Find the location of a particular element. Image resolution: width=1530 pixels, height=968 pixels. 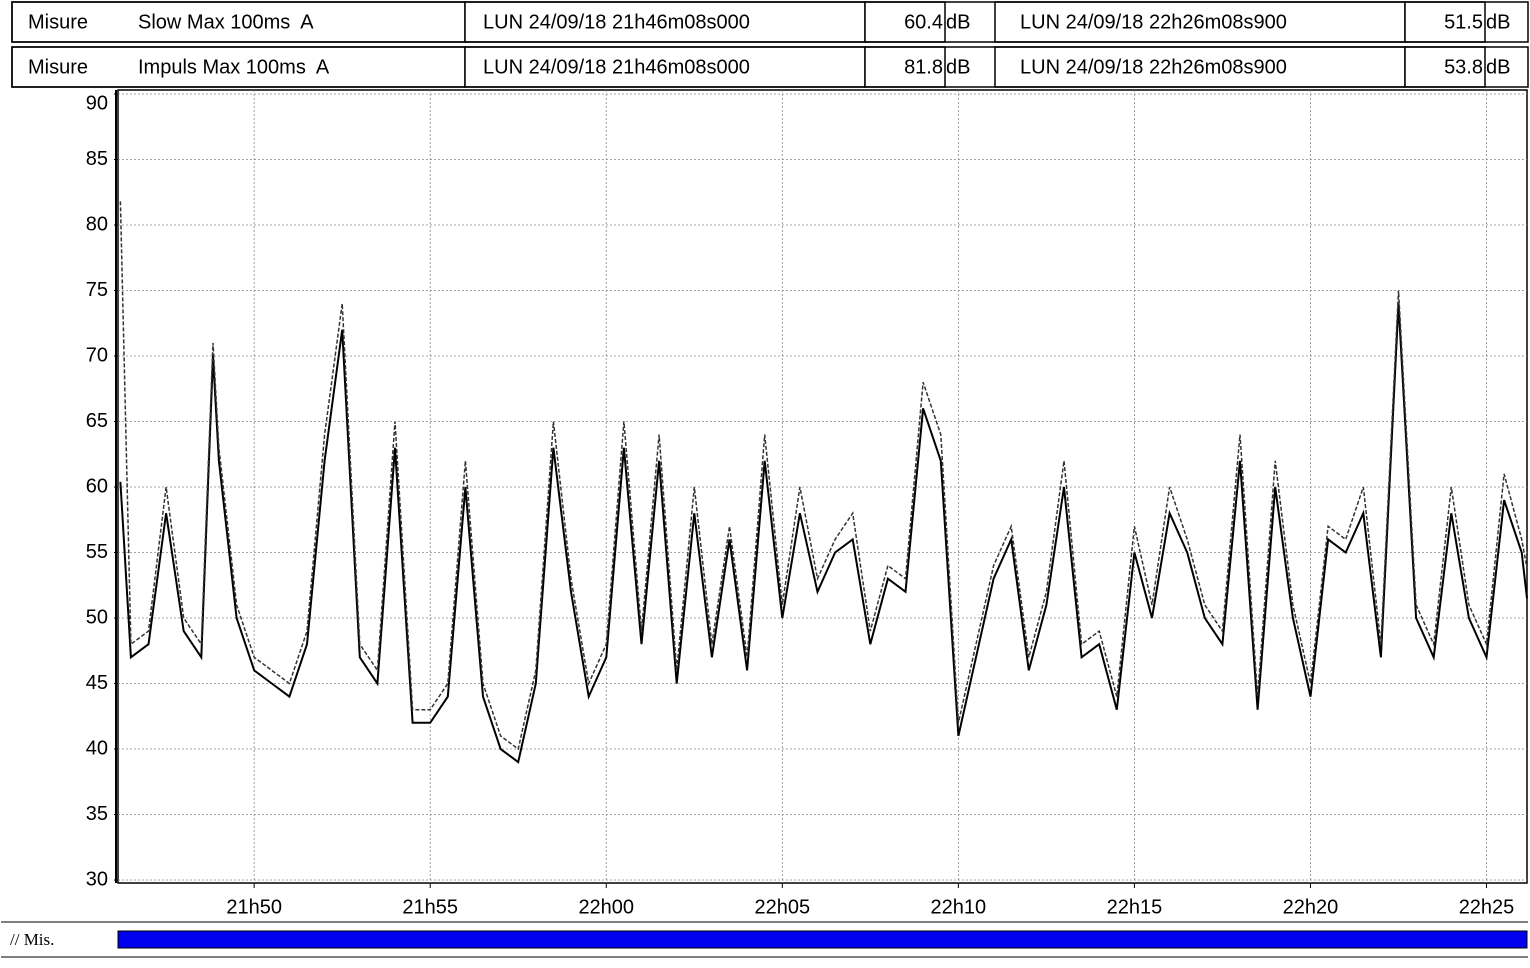

header-start-value: 60.4 is located at coordinates (923, 22).